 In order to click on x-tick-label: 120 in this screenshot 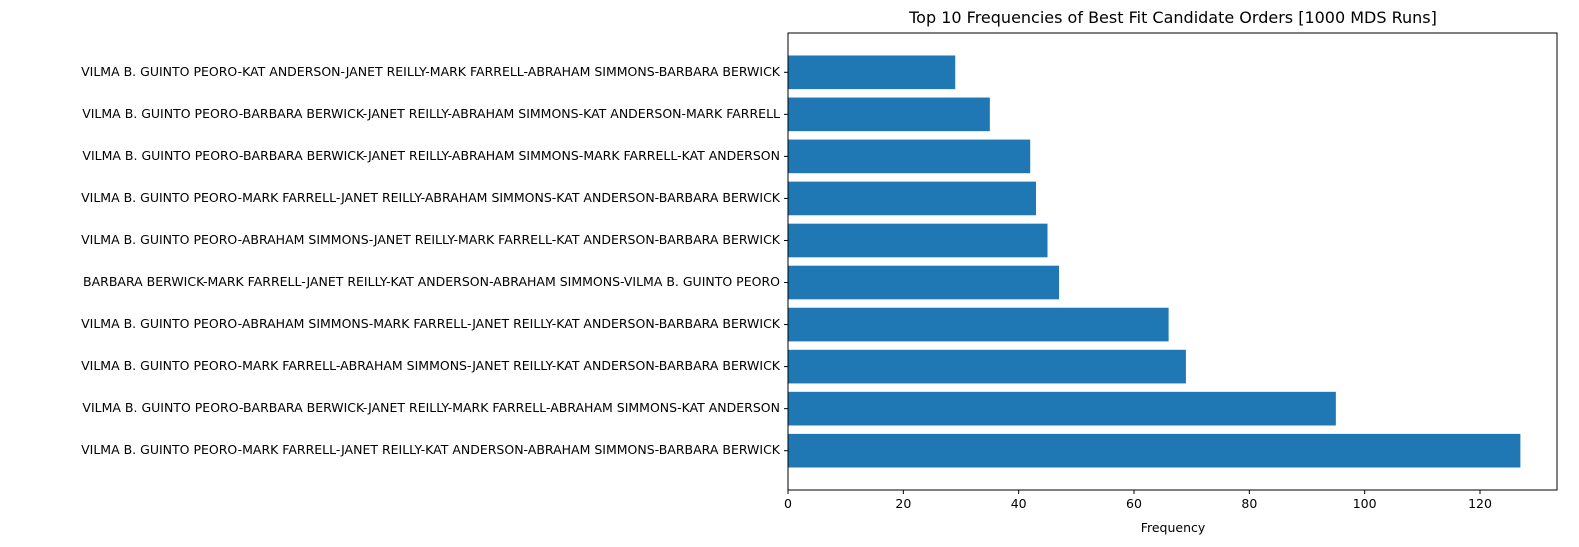, I will do `click(1480, 503)`.